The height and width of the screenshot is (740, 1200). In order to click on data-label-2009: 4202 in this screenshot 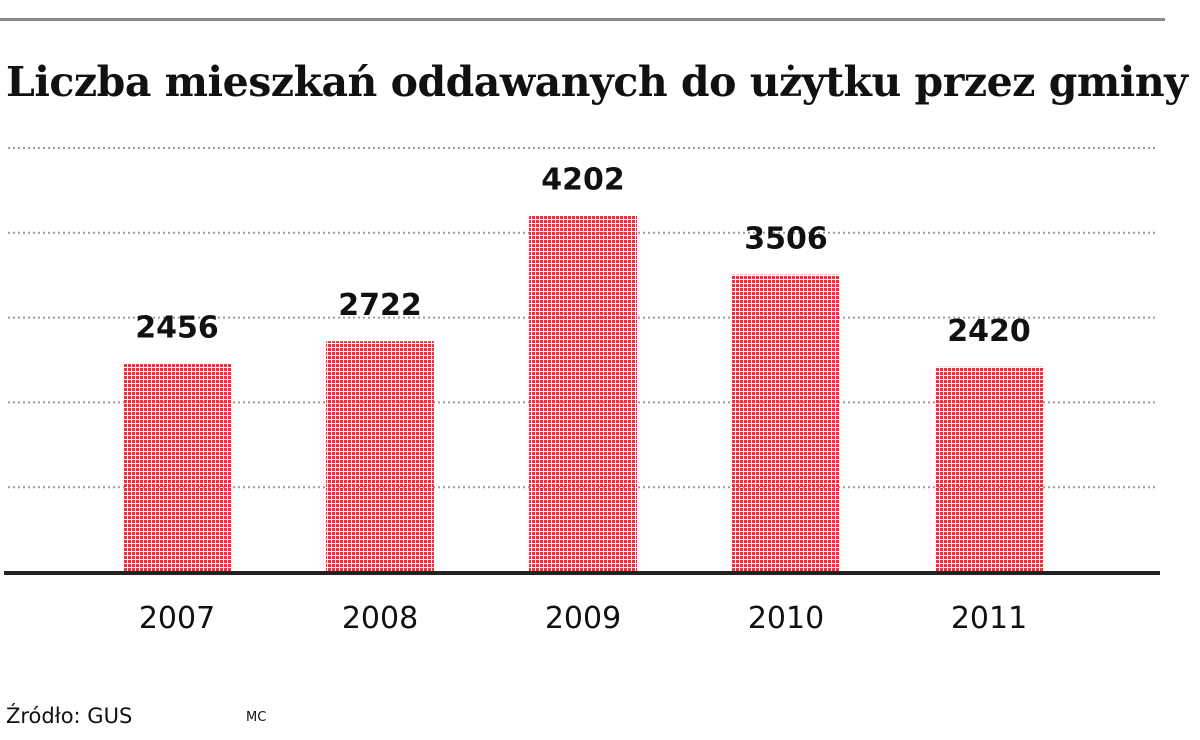, I will do `click(583, 180)`.